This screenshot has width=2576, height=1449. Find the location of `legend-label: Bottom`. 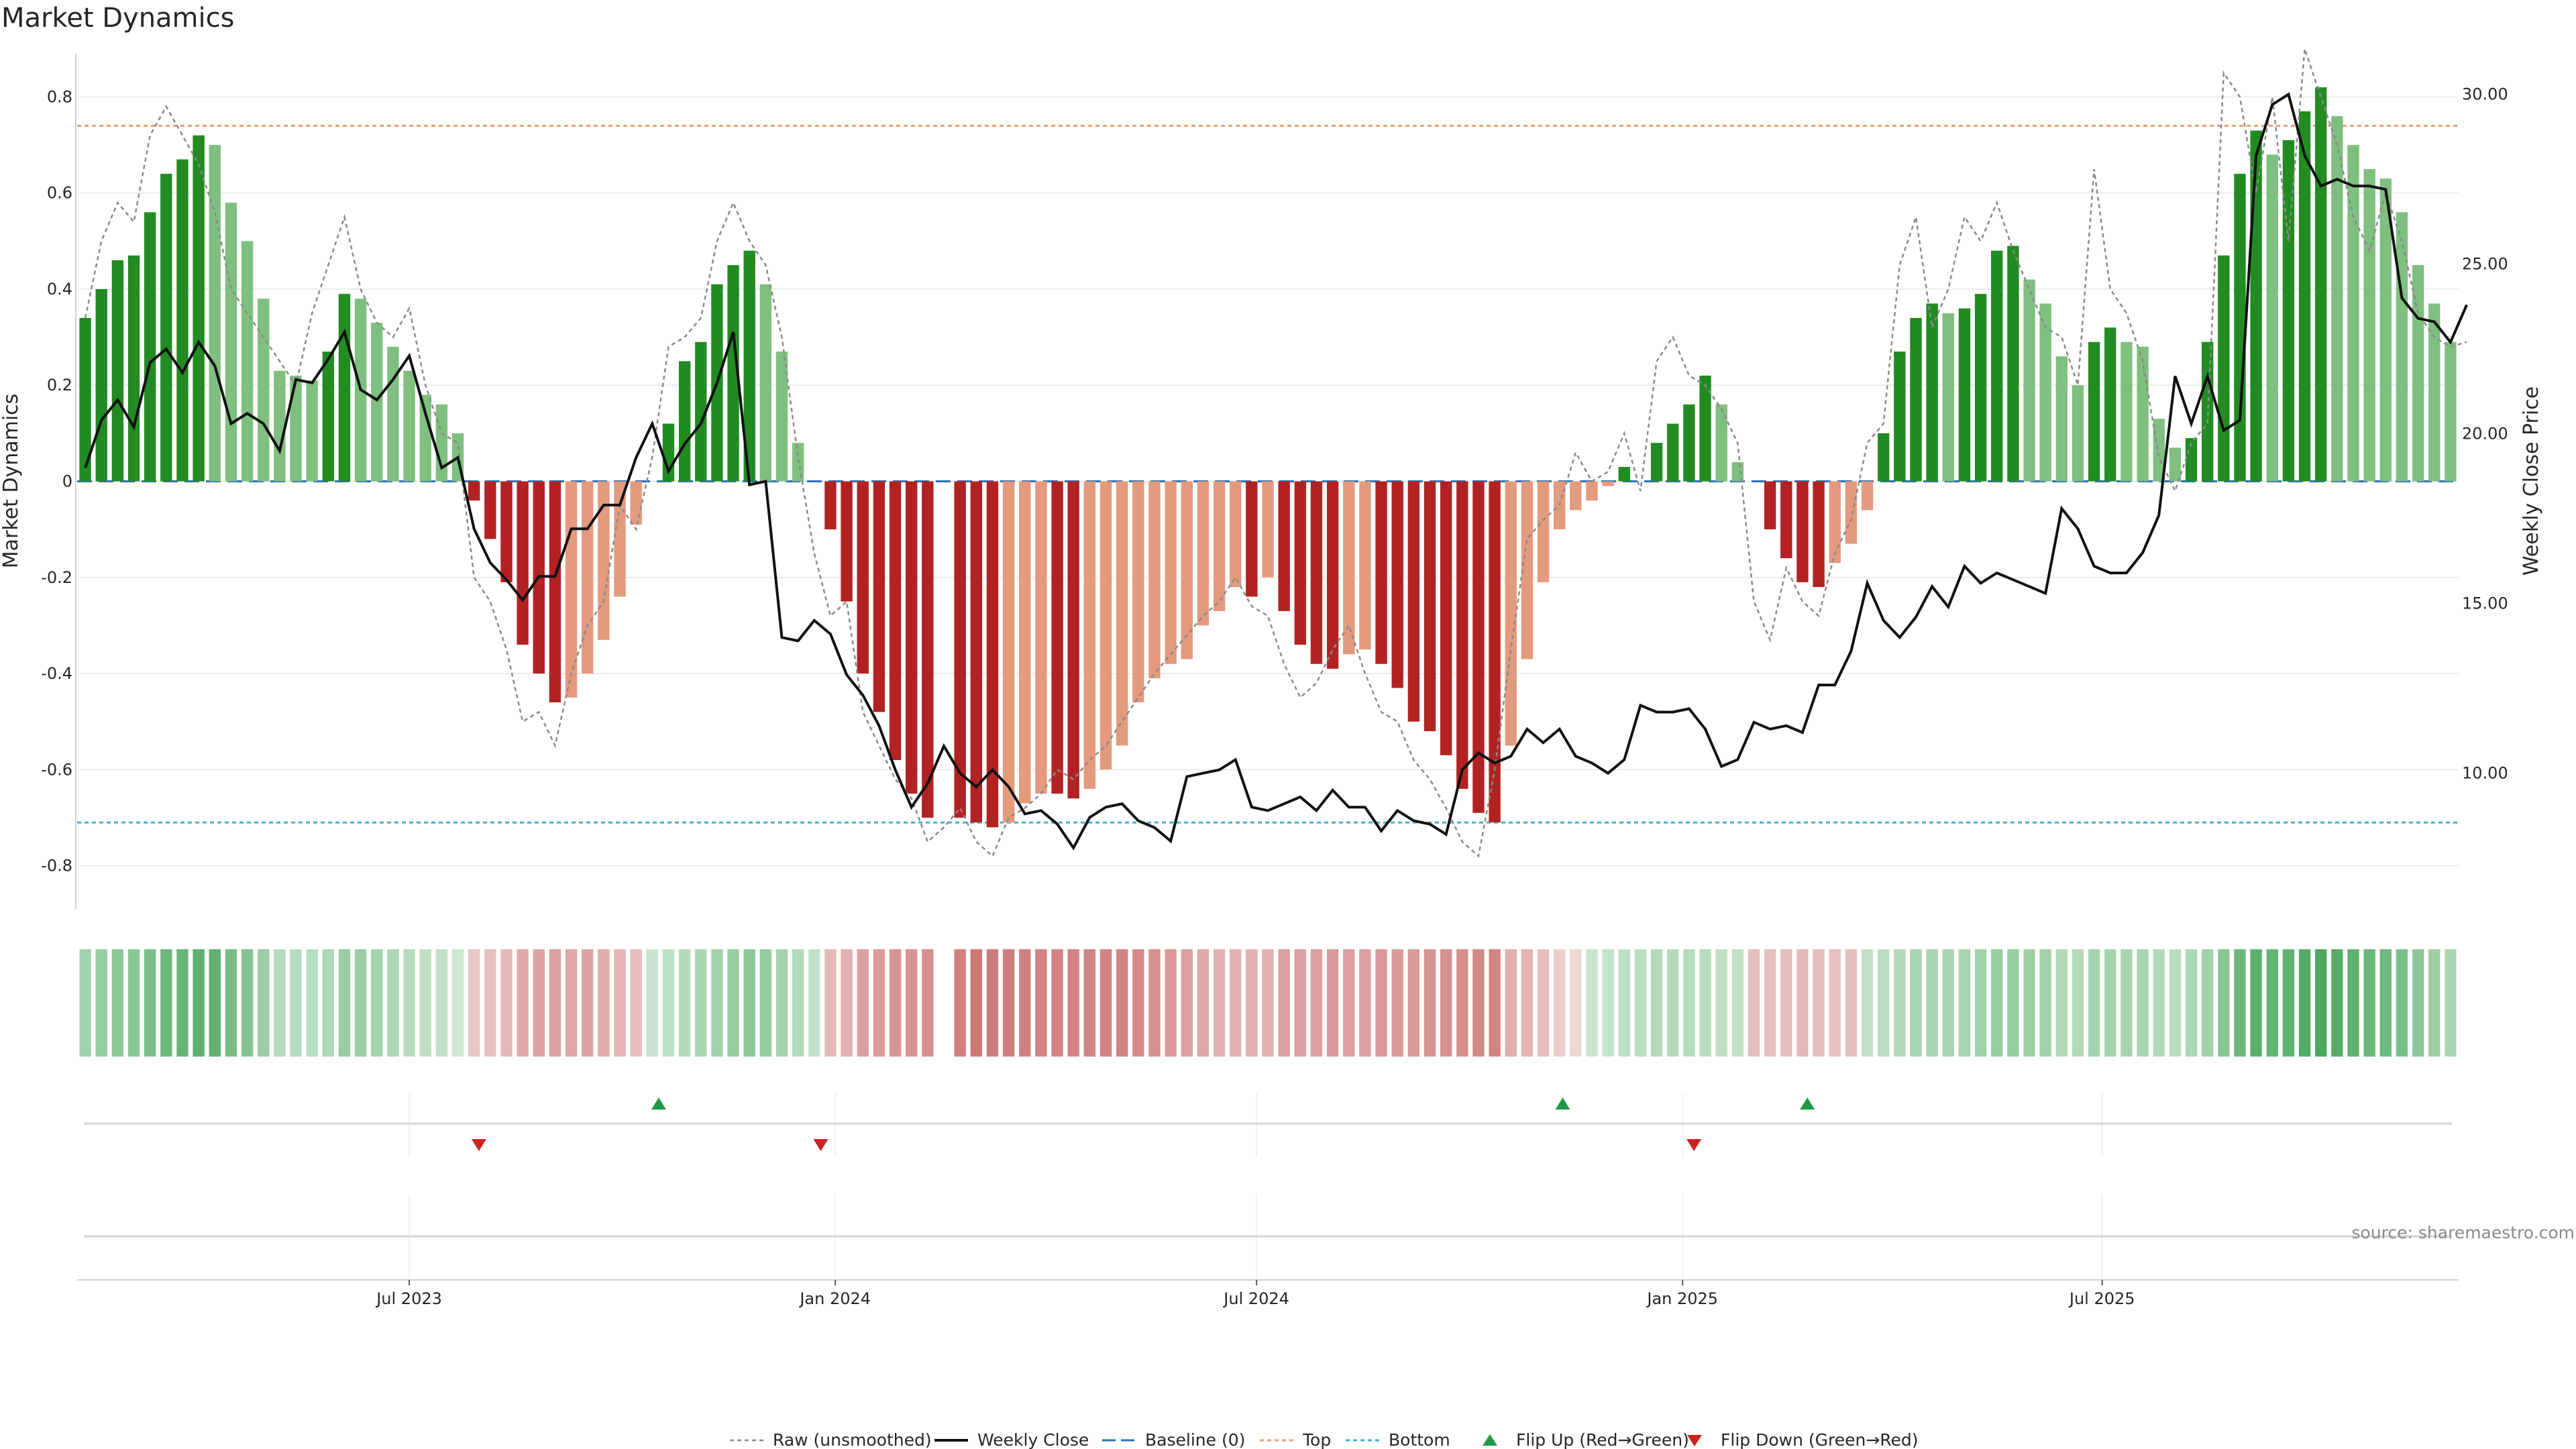

legend-label: Bottom is located at coordinates (1419, 1439).